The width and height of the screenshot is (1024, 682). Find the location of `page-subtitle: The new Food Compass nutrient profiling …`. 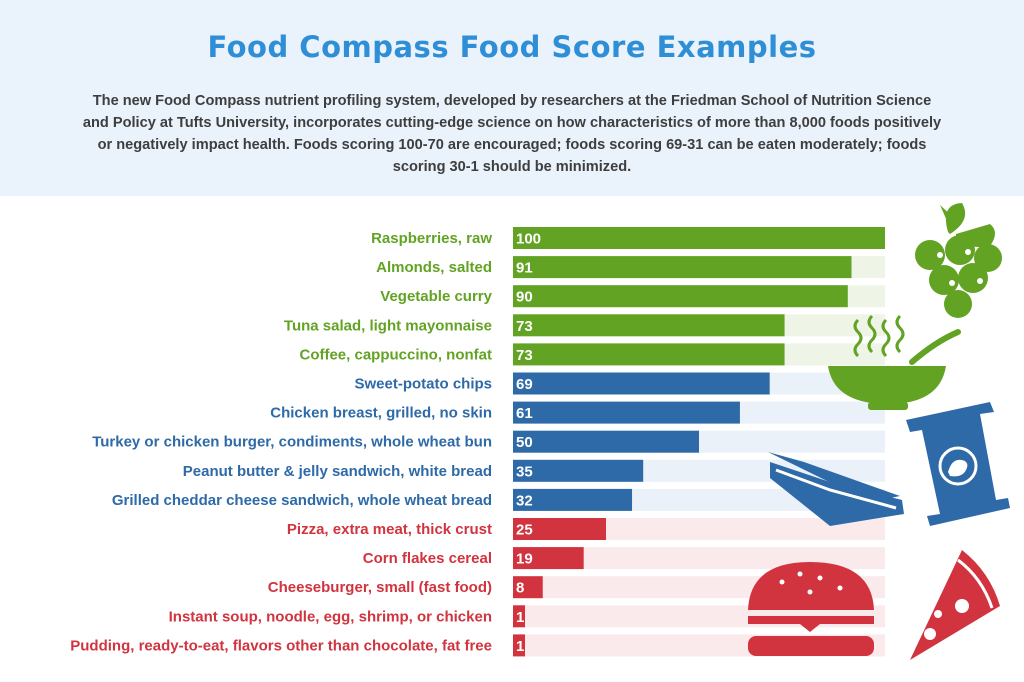

page-subtitle: The new Food Compass nutrient profiling … is located at coordinates (512, 134).